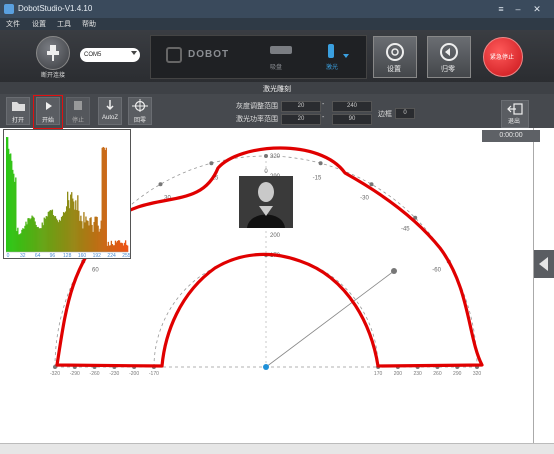 The image size is (554, 454). Describe the element at coordinates (515, 108) in the screenshot. I see `exit-icon` at that location.